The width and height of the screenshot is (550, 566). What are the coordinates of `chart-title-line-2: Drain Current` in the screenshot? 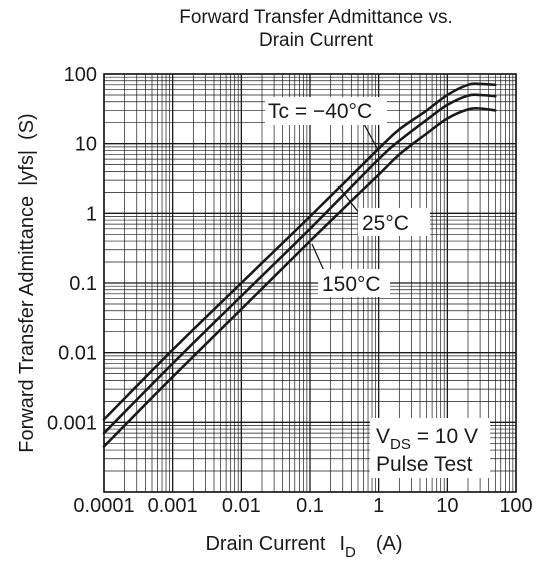 It's located at (316, 40).